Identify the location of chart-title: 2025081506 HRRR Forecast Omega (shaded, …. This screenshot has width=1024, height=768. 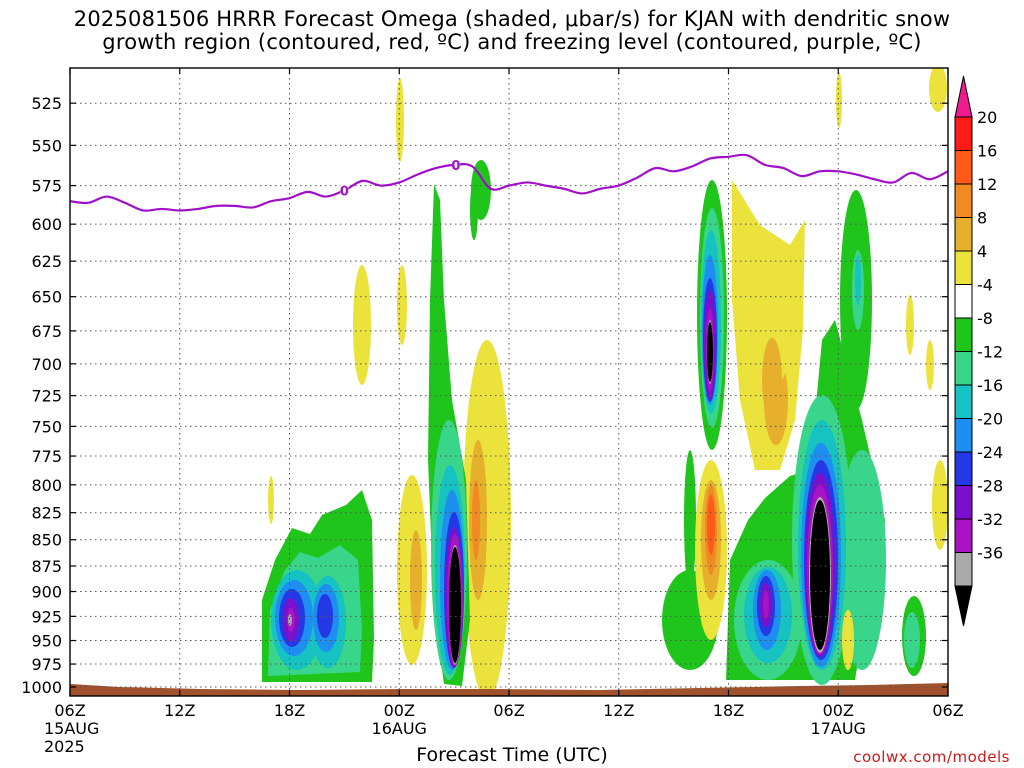
(512, 31).